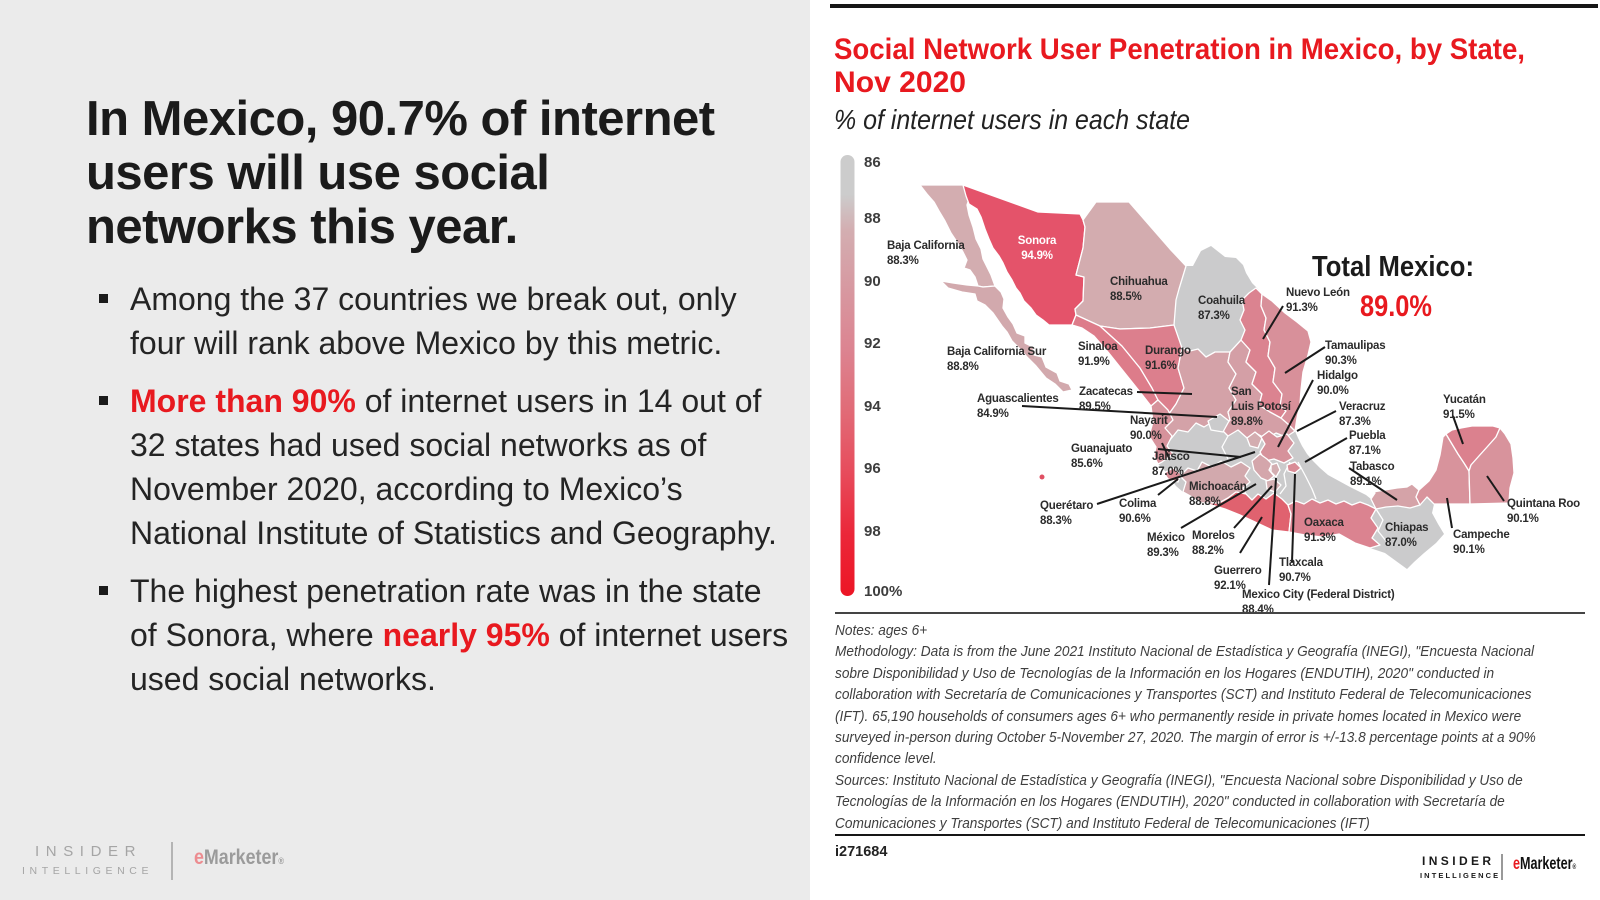  What do you see at coordinates (1481, 535) in the screenshot?
I see `svg-text: Campeche` at bounding box center [1481, 535].